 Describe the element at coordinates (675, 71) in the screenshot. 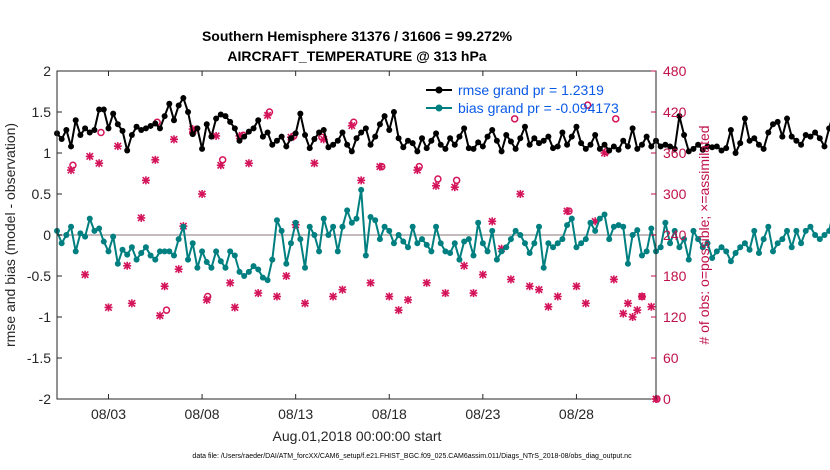

I see `y2-tick-label: 480` at that location.